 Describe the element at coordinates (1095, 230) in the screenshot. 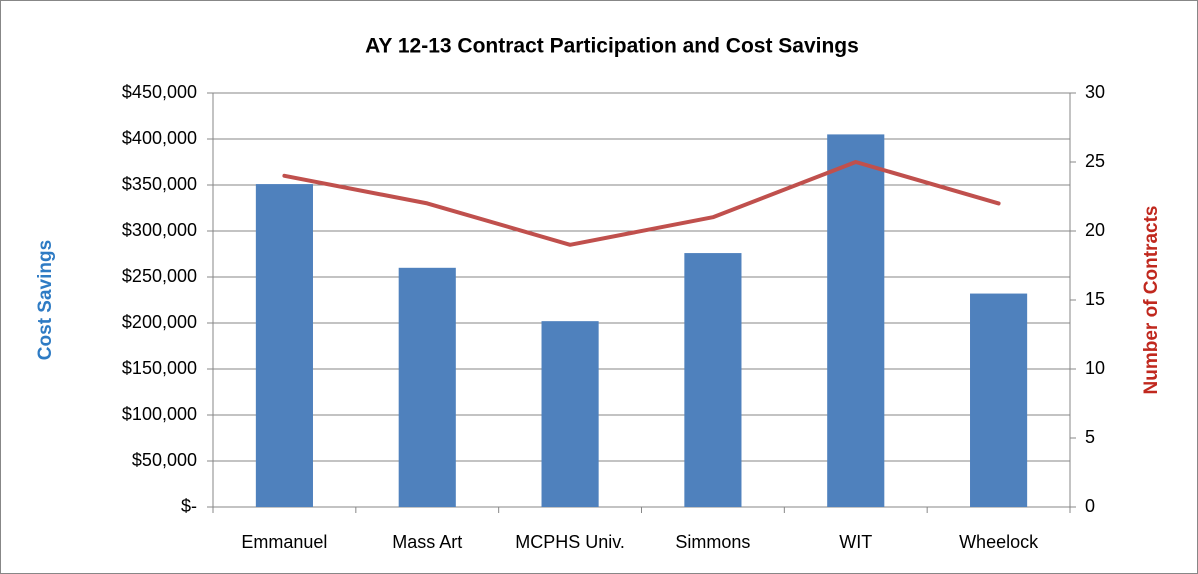

I see `y2-tick-label: 20` at that location.